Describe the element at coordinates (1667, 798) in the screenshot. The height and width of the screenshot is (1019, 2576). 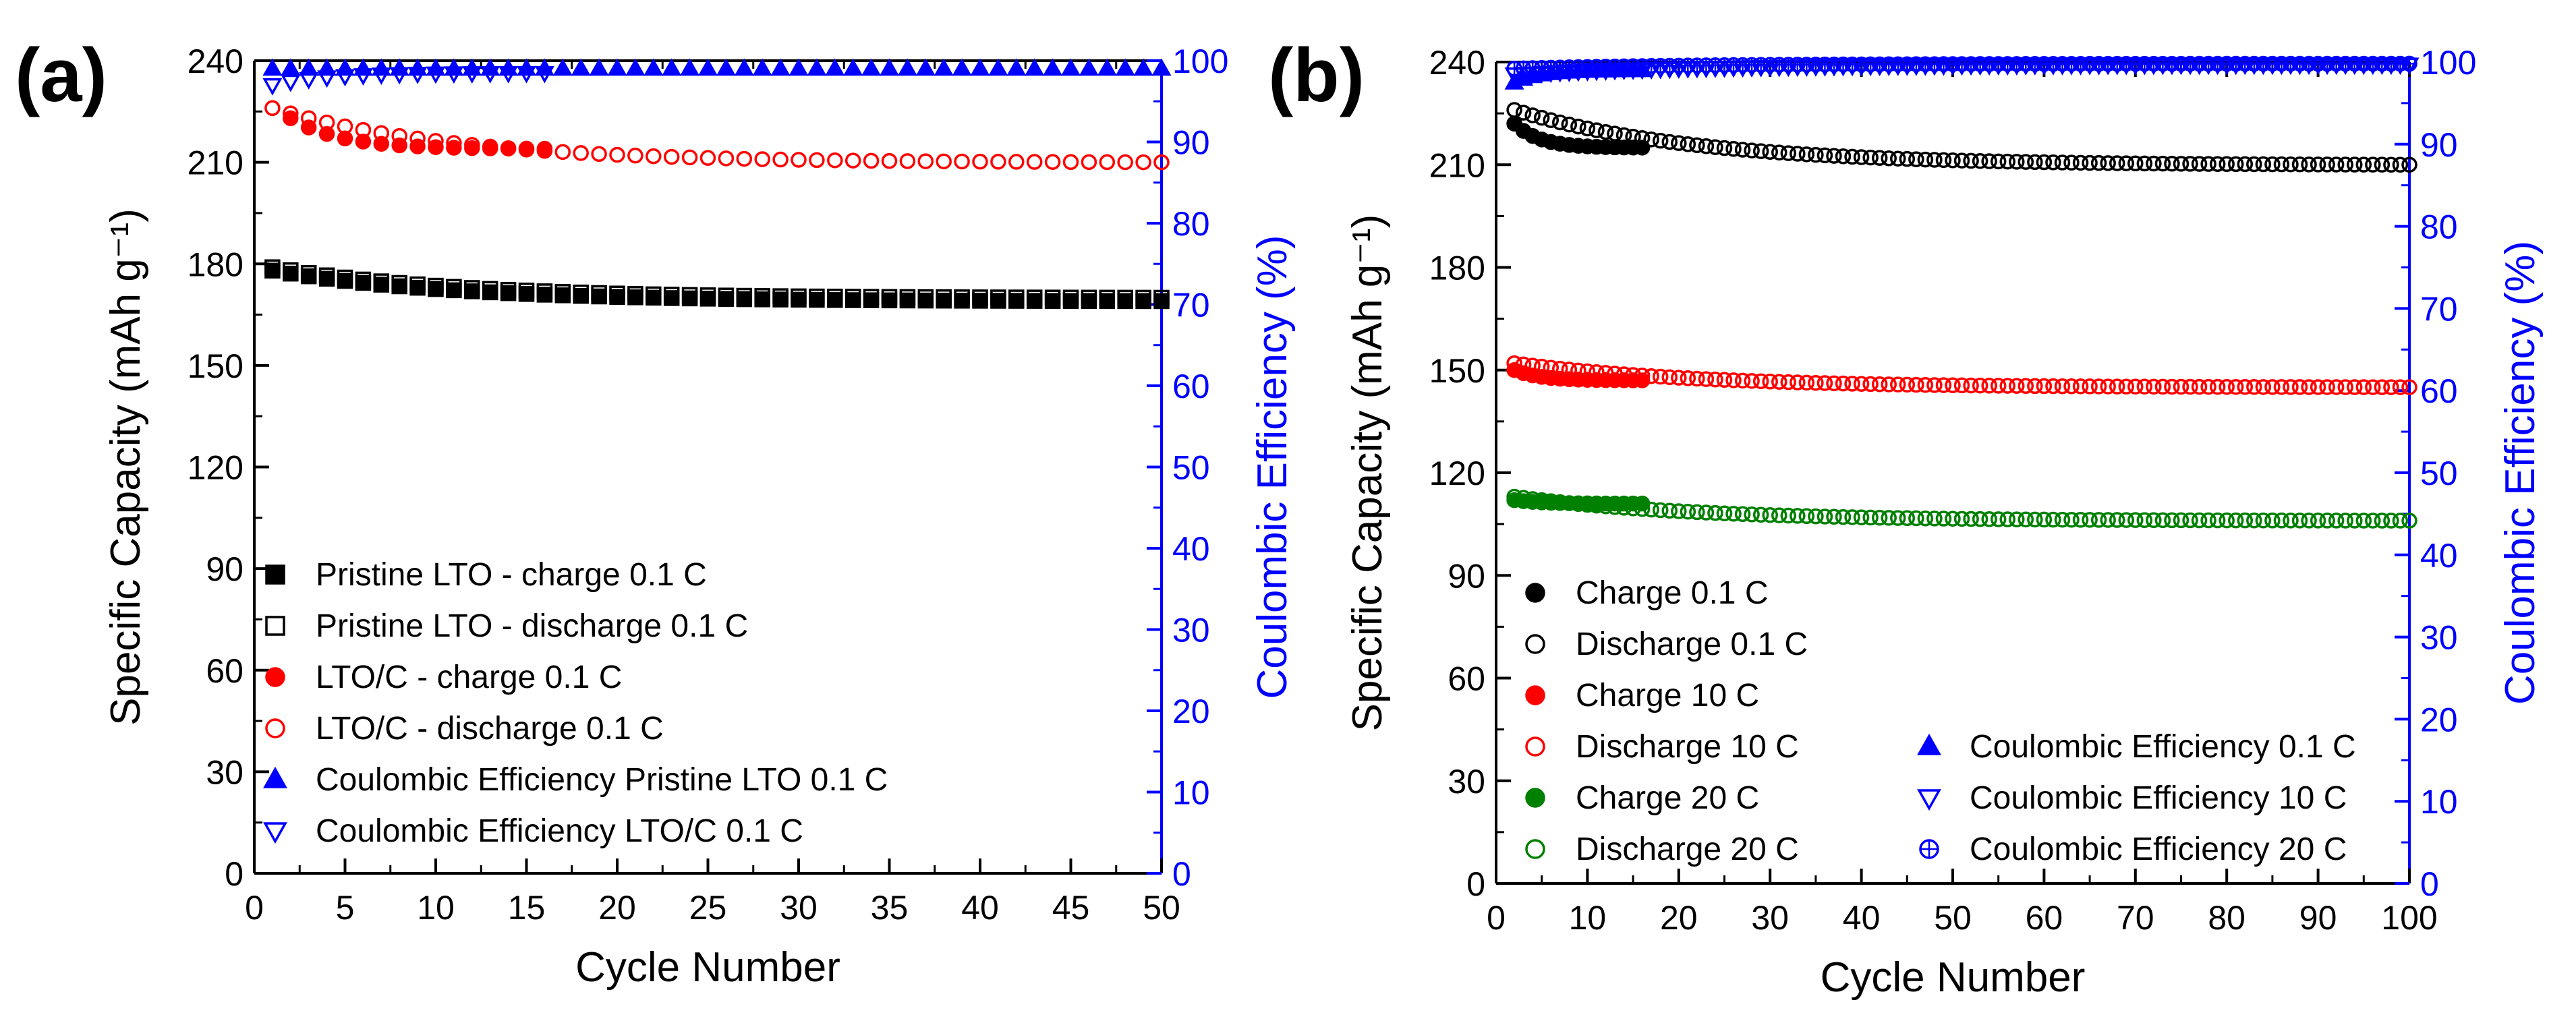
I see `legend-label: Charge 20 C` at that location.